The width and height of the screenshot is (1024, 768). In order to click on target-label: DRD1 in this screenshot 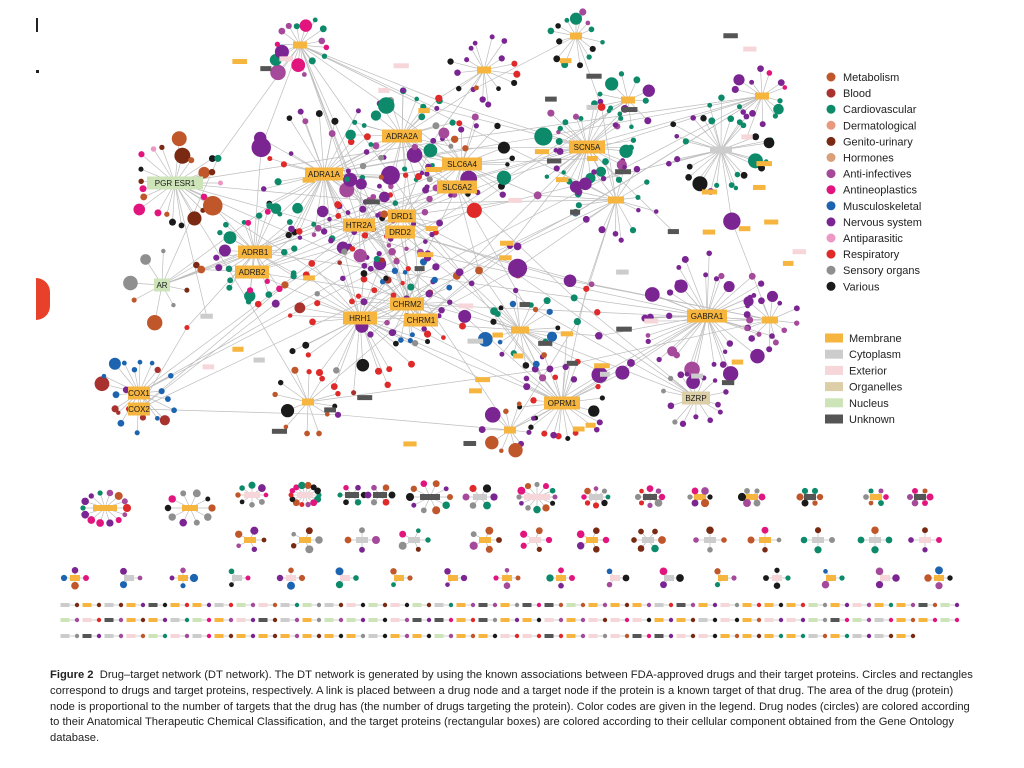, I will do `click(402, 216)`.